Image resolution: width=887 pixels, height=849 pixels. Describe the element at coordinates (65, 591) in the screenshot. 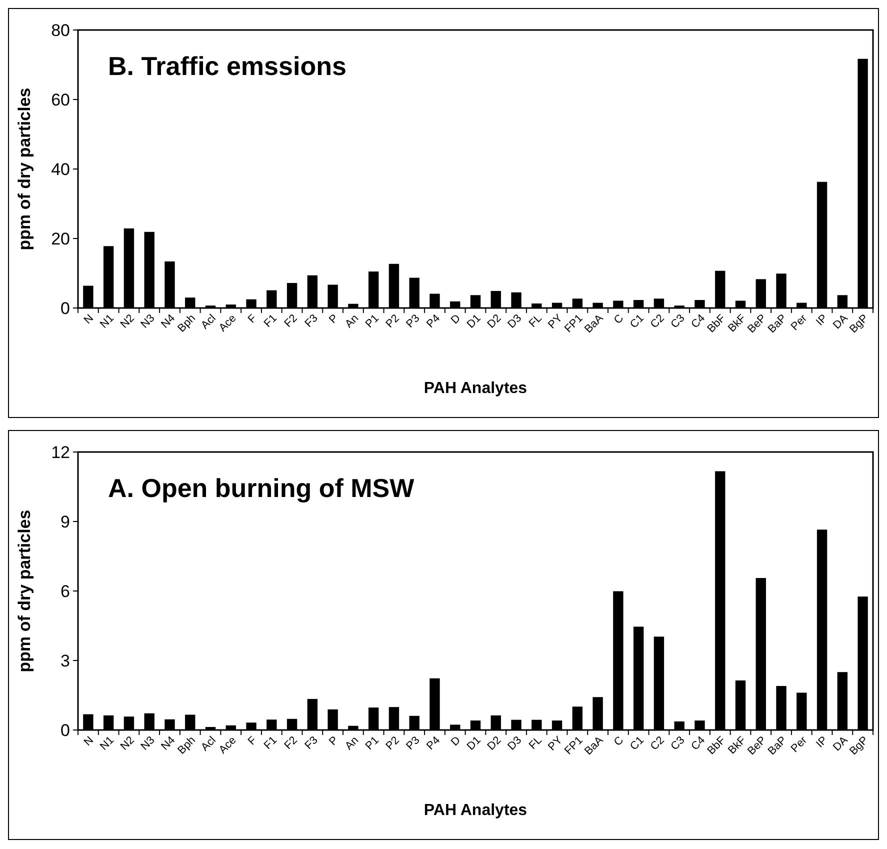

I see `y-tick-label: 6` at that location.